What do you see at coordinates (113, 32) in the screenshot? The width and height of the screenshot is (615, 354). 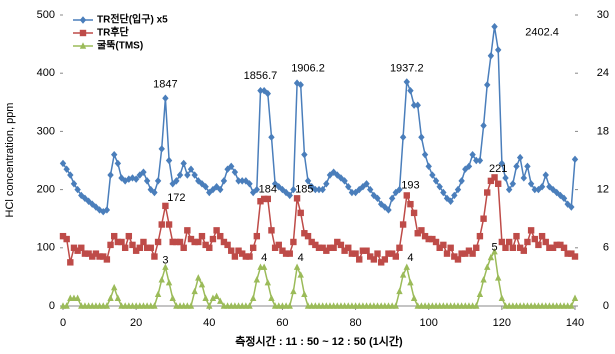 I see `legend-label: TR후단` at bounding box center [113, 32].